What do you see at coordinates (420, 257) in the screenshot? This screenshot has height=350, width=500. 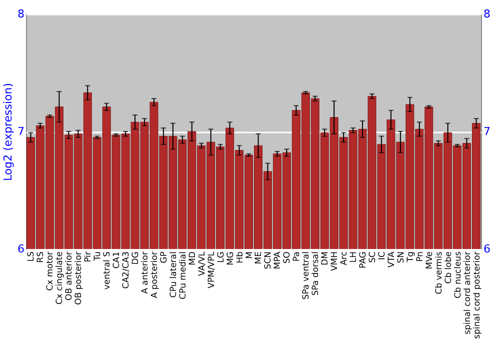 I see `x-tick-label: Pn` at bounding box center [420, 257].